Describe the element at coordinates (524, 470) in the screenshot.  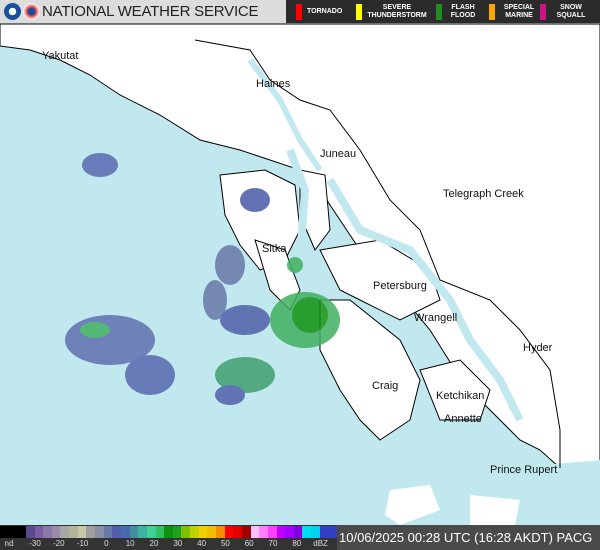
I see `city-label: Prince Rupert` at that location.